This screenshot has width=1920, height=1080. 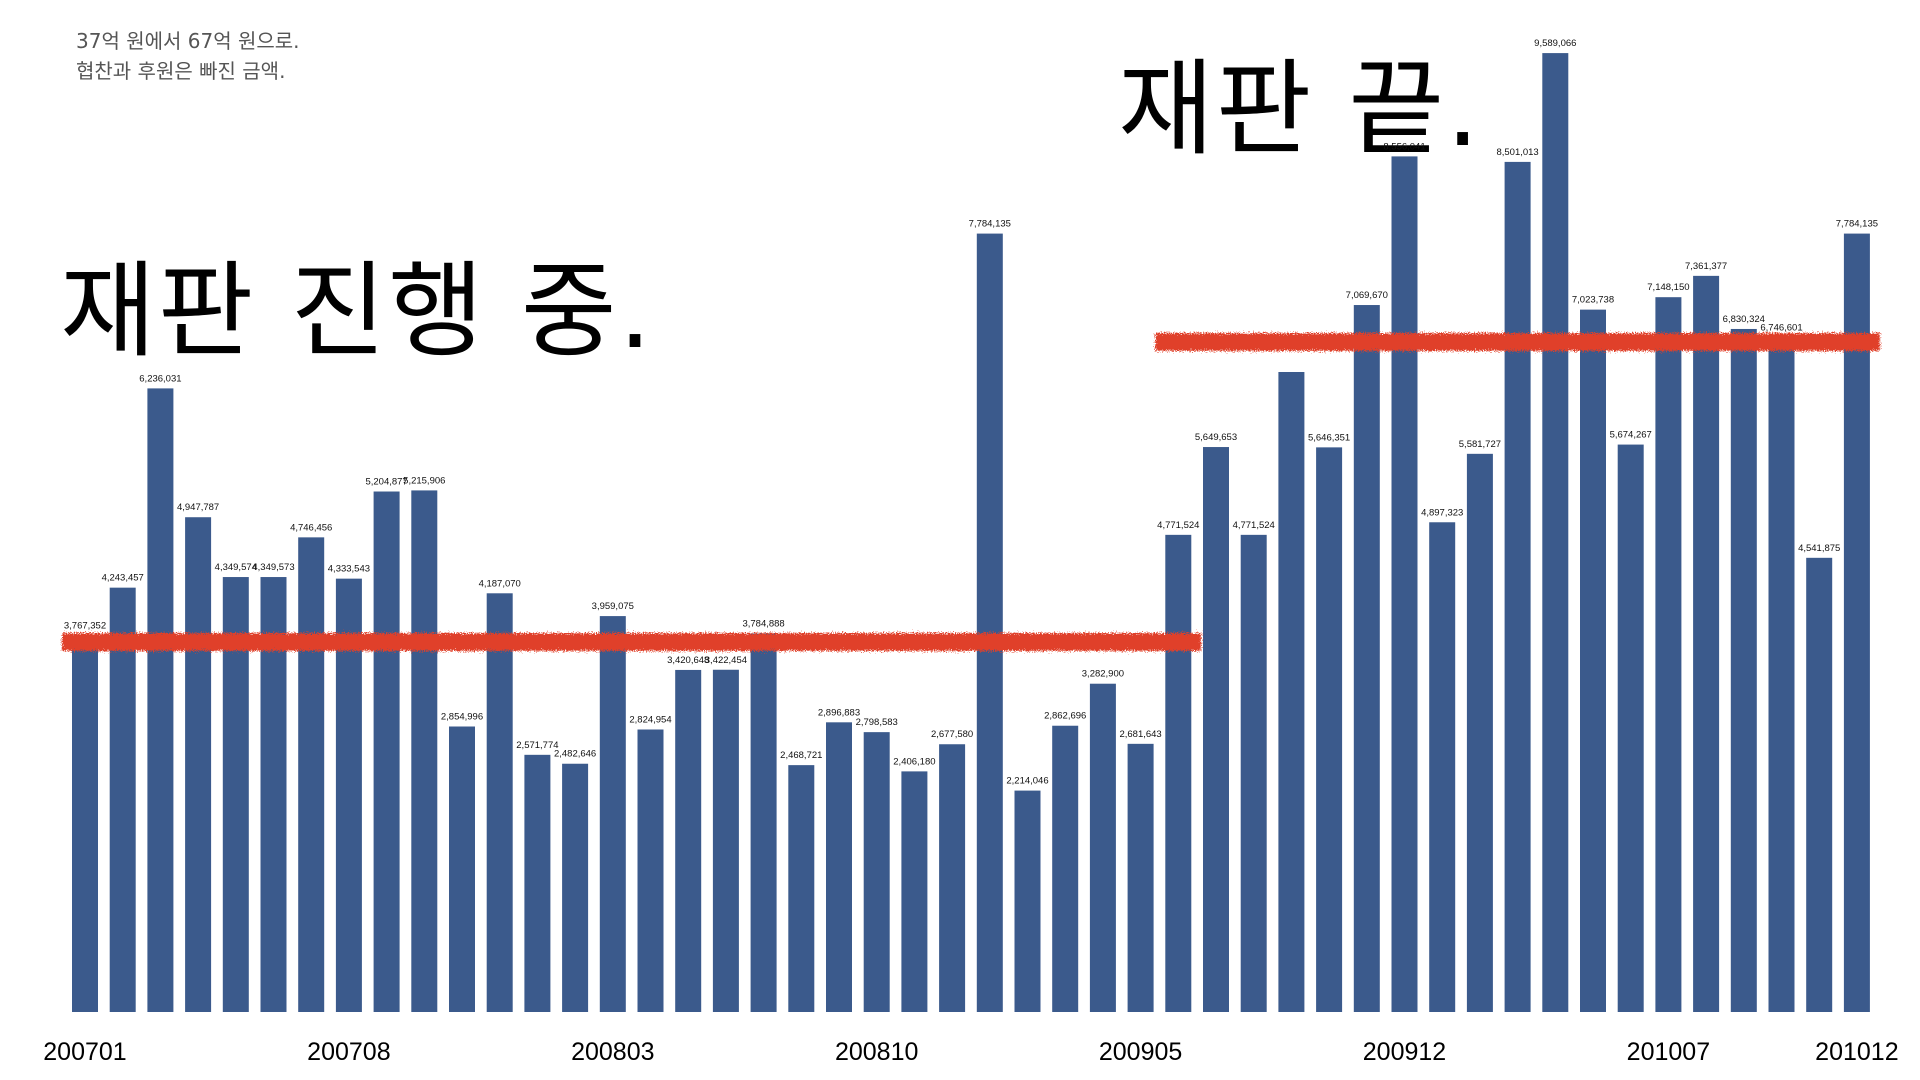 What do you see at coordinates (763, 624) in the screenshot?
I see `data-label-18: 3,784,888` at bounding box center [763, 624].